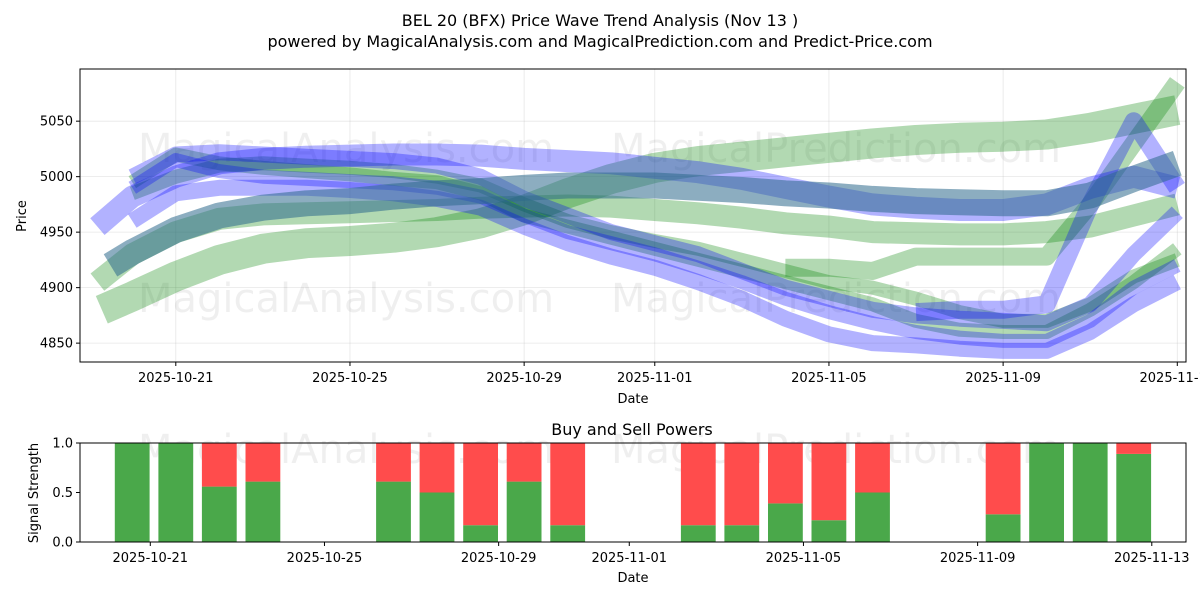  What do you see at coordinates (56, 344) in the screenshot?
I see `price-y-tick-label: 4850` at bounding box center [56, 344].